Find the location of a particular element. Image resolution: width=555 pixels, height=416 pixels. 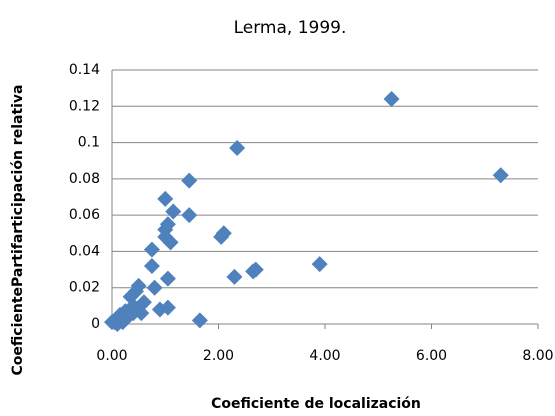

y-tick-label: 0.08 is located at coordinates (84, 179).